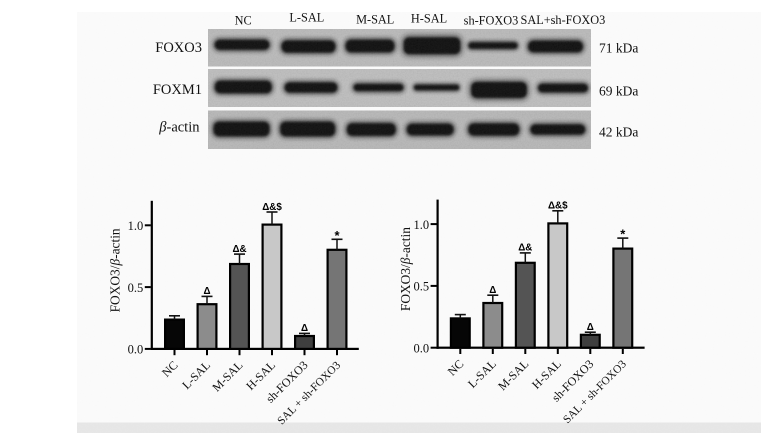 The width and height of the screenshot is (761, 447). What do you see at coordinates (618, 48) in the screenshot?
I see `svg-text: 71 kDa` at bounding box center [618, 48].